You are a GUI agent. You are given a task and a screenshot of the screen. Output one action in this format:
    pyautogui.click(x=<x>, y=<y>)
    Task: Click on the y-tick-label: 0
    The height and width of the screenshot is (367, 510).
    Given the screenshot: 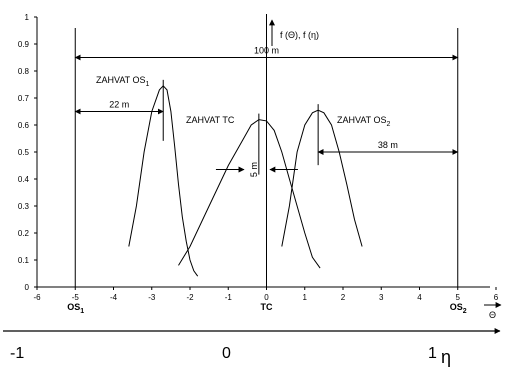 What is the action you would take?
    pyautogui.click(x=27, y=287)
    